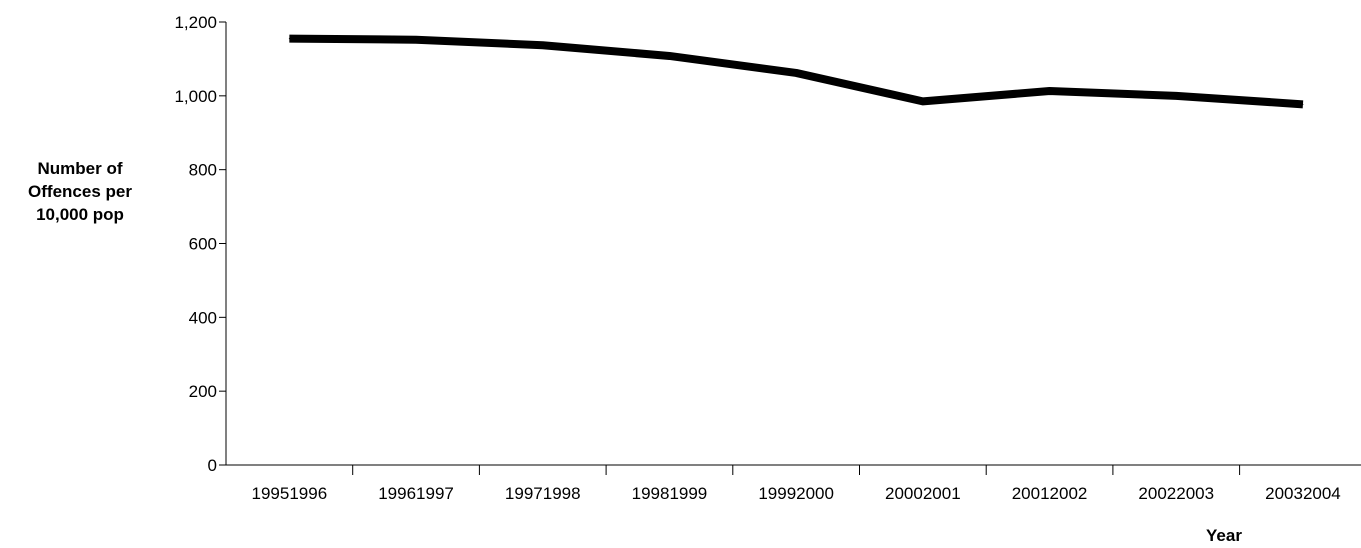  What do you see at coordinates (796, 493) in the screenshot?
I see `x-tick-label: 19992000` at bounding box center [796, 493].